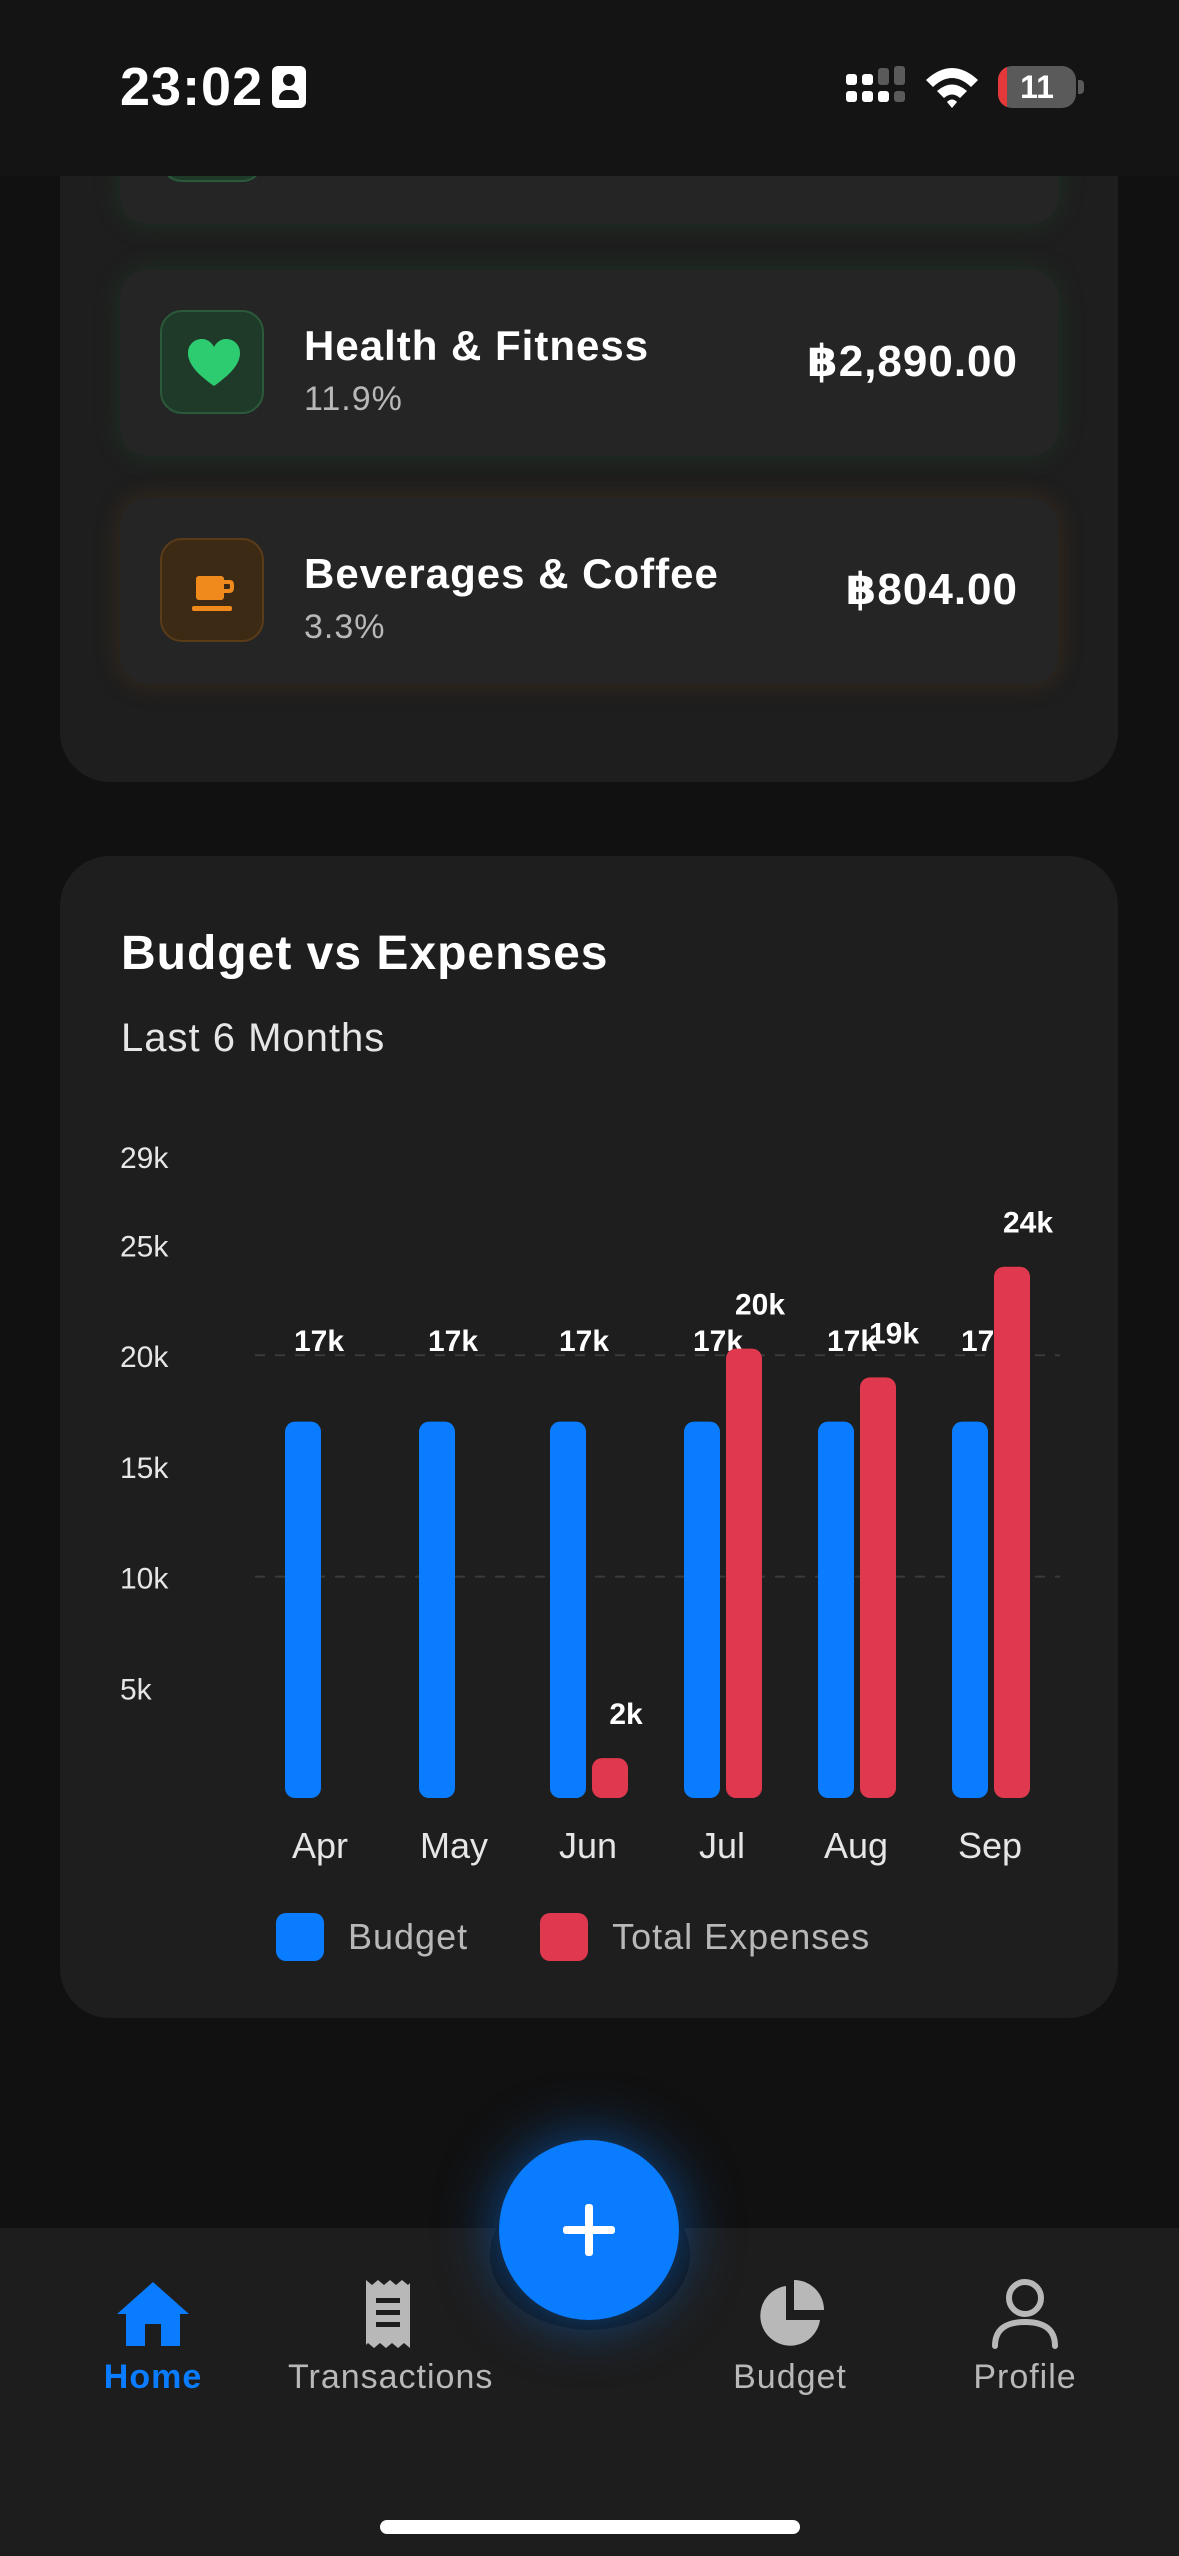 The height and width of the screenshot is (2556, 1179). Describe the element at coordinates (144, 1158) in the screenshot. I see `y-tick-label: 29k` at that location.